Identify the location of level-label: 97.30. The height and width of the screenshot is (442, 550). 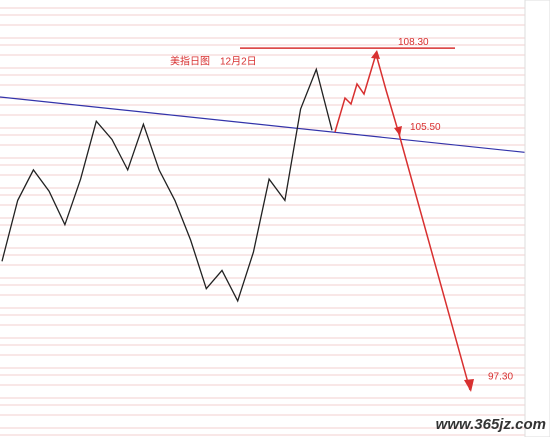
(500, 377).